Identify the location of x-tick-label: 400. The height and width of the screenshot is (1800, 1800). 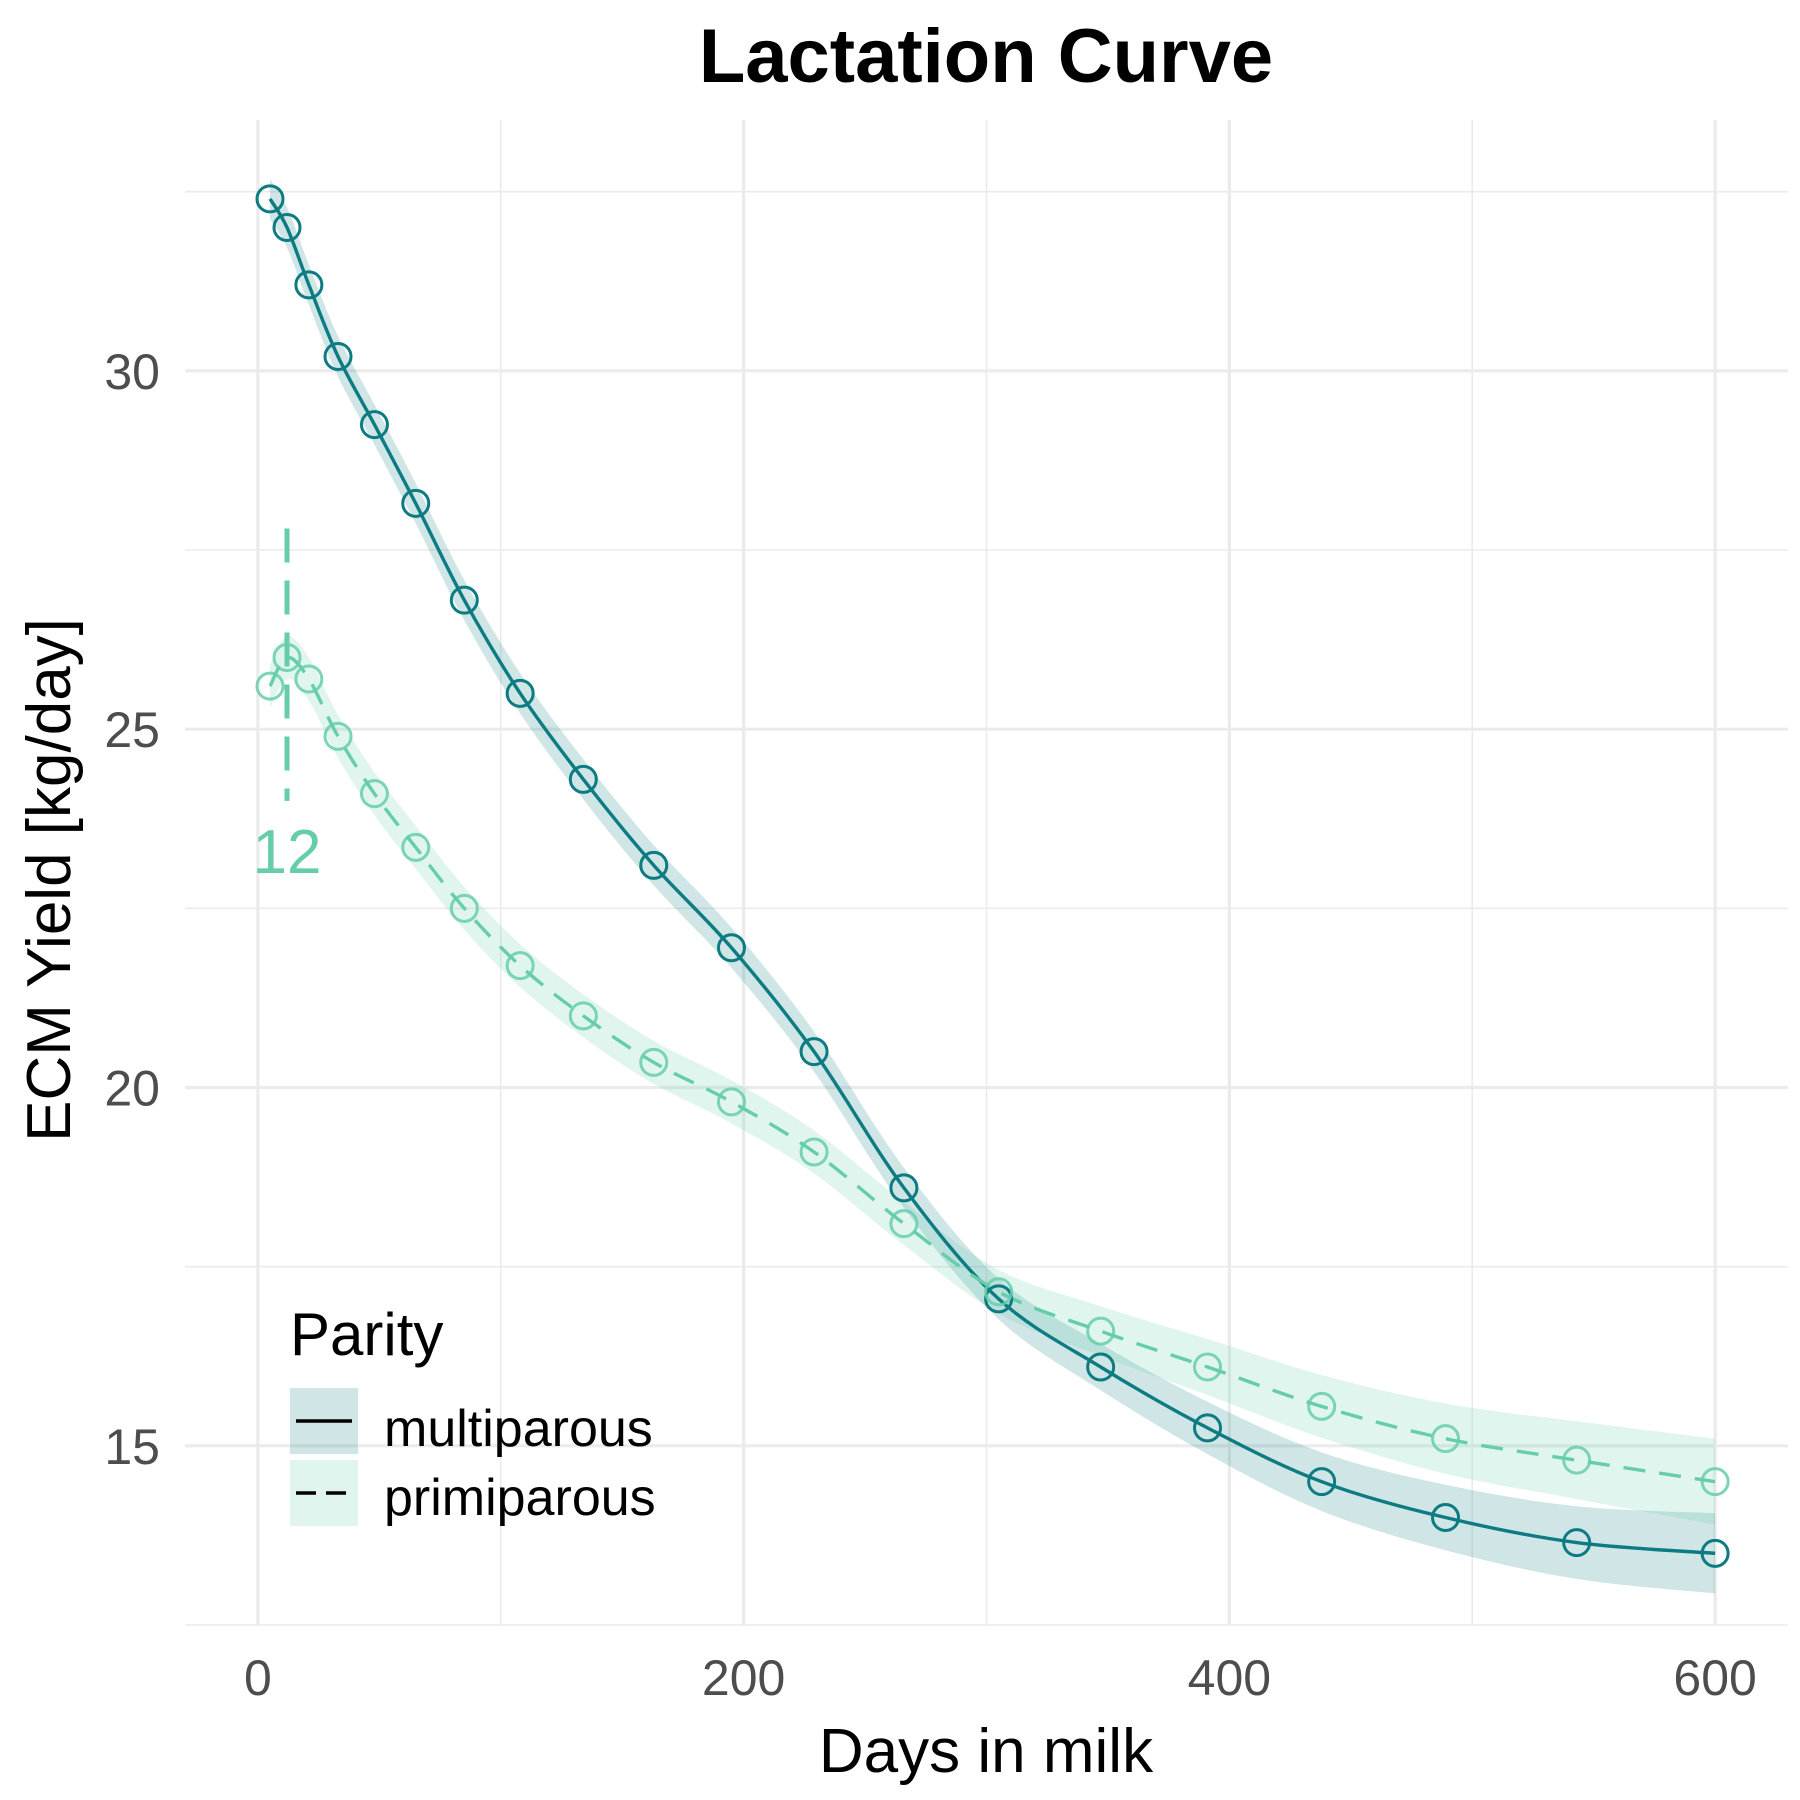
(1229, 1678).